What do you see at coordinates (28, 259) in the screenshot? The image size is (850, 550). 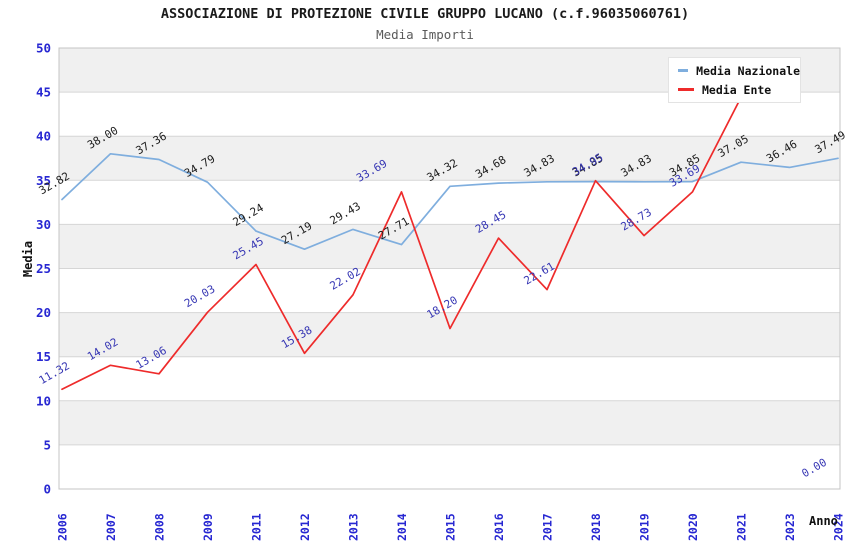 I see `y-axis-title: Media` at bounding box center [28, 259].